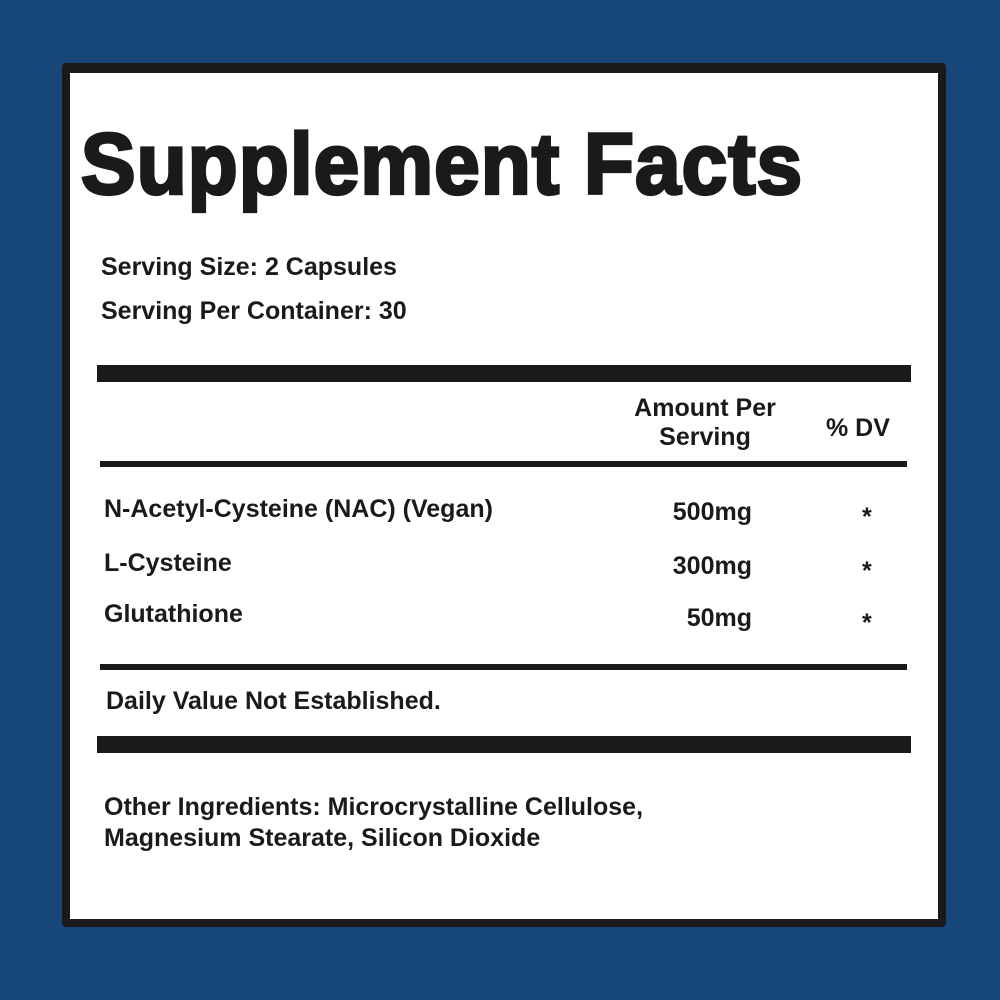 Image resolution: width=1000 pixels, height=1000 pixels. I want to click on dv-header: % DV, so click(858, 428).